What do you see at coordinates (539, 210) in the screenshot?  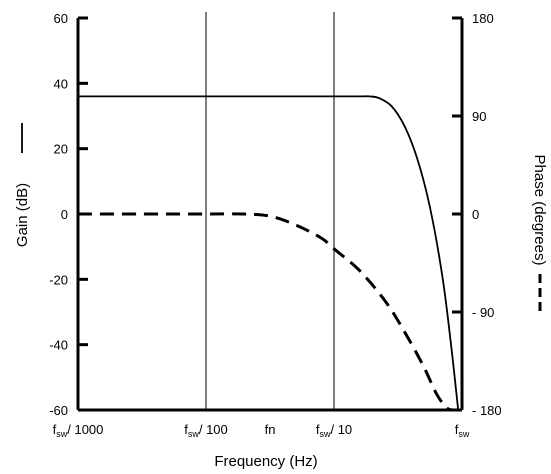 I see `y-axis-right-title: Phase (degrees)` at bounding box center [539, 210].